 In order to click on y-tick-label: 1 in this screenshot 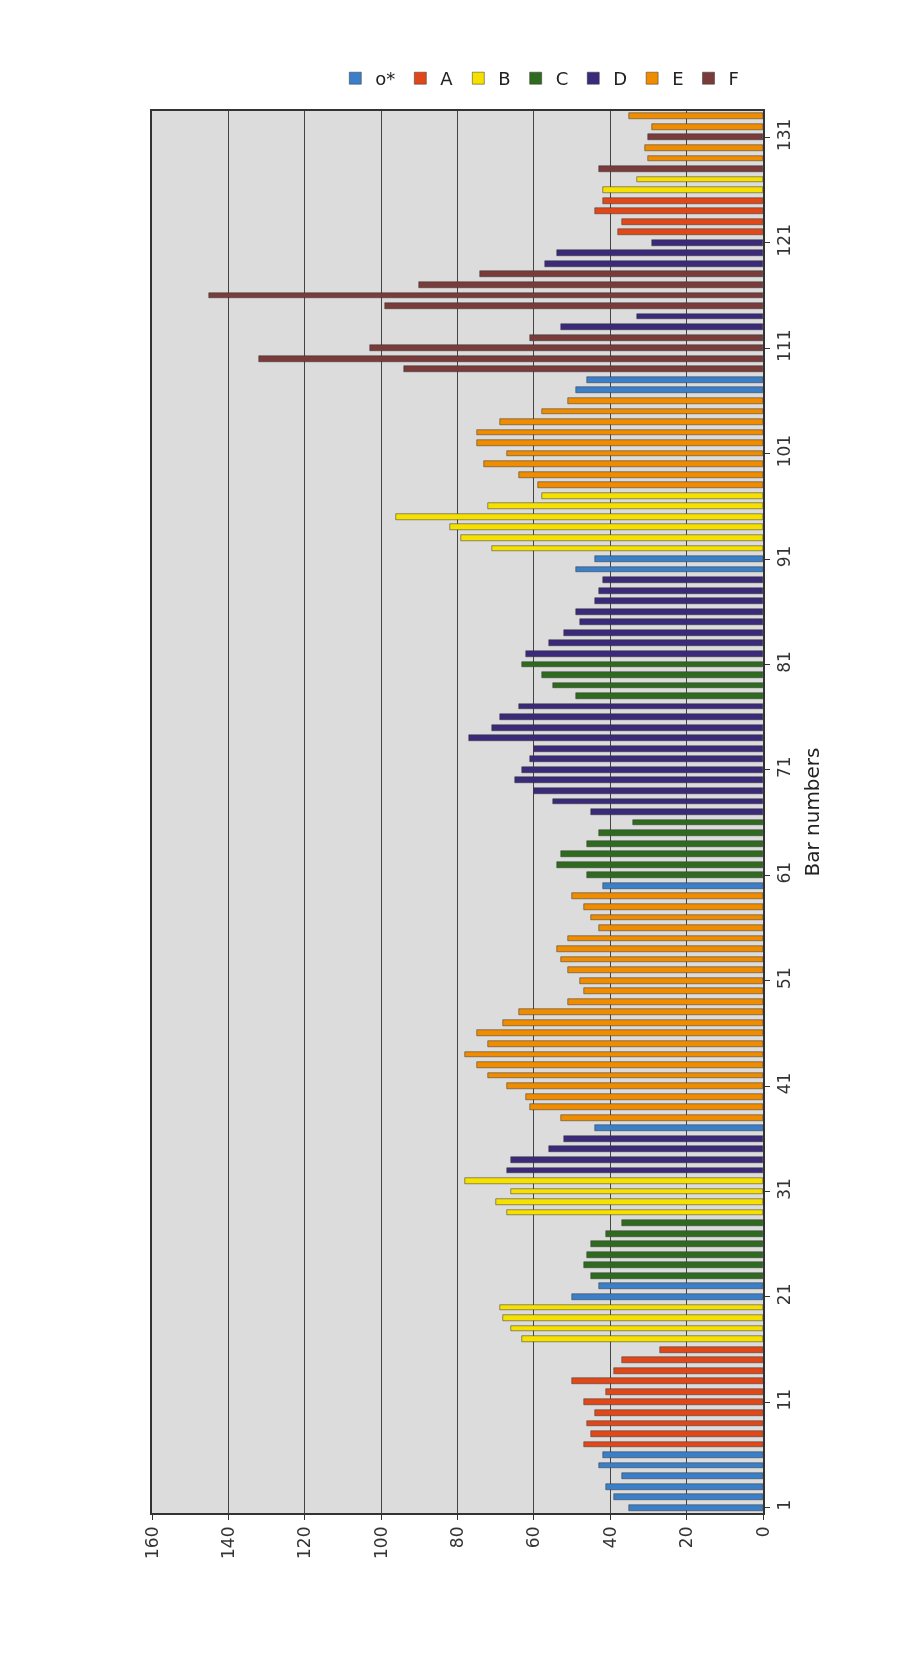, I will do `click(784, 1505)`.